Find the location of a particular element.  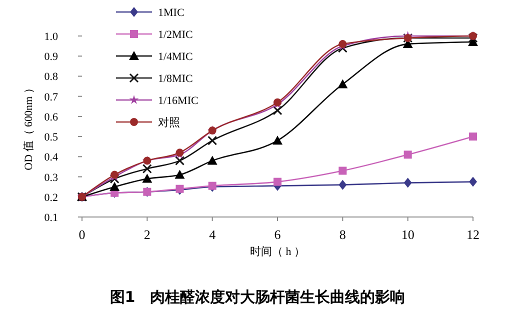

x-tick-label: 4 is located at coordinates (212, 234).